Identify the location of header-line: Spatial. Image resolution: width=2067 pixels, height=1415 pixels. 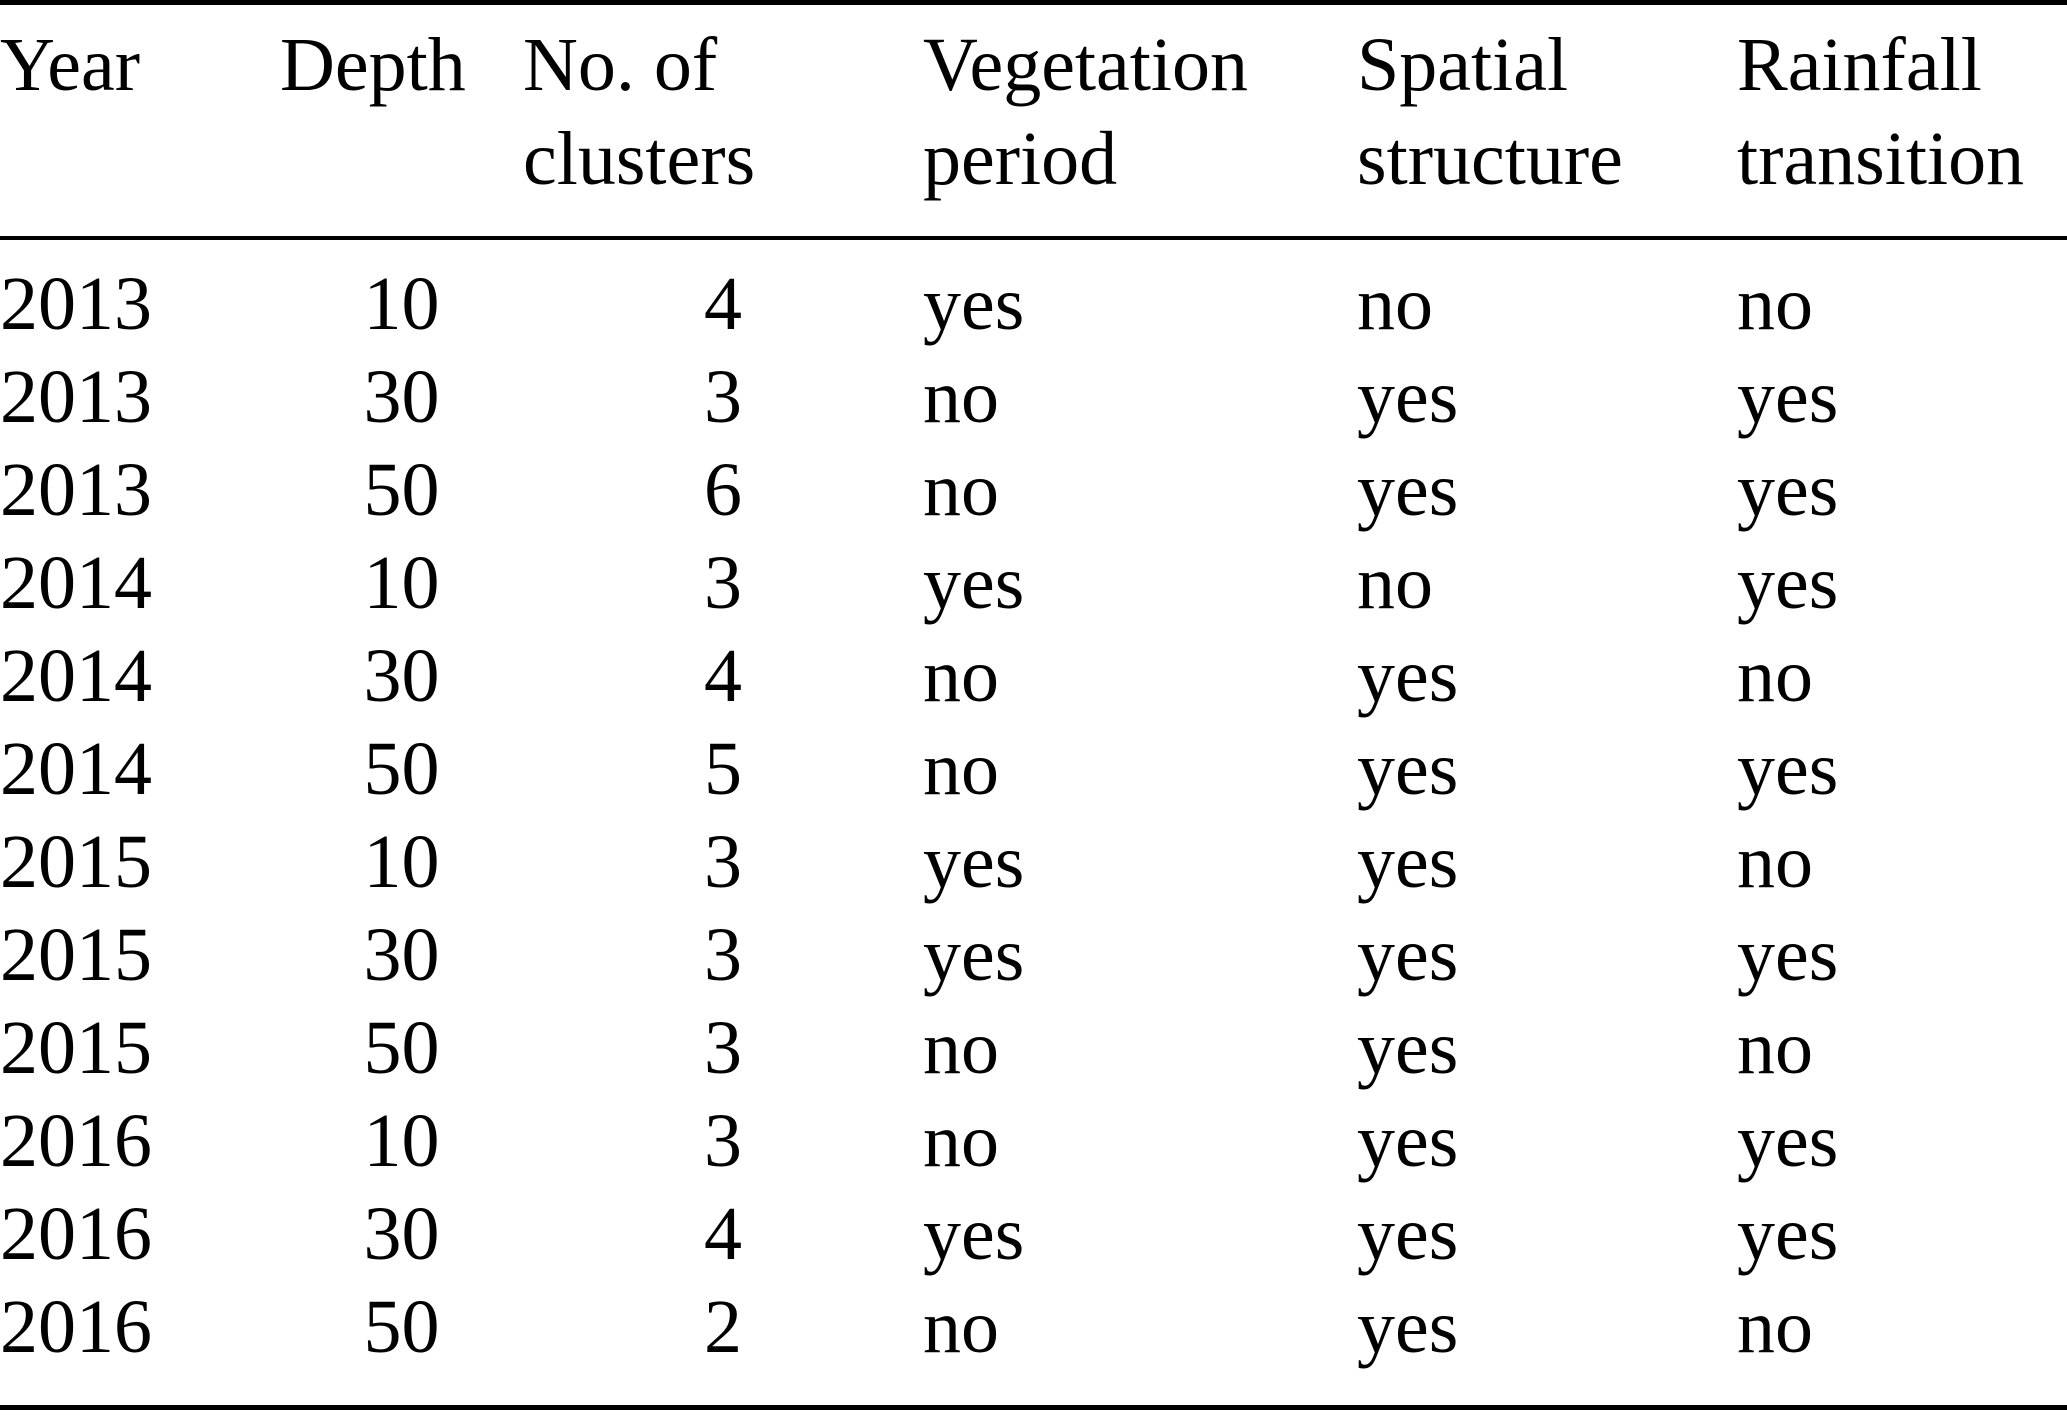
(1463, 65).